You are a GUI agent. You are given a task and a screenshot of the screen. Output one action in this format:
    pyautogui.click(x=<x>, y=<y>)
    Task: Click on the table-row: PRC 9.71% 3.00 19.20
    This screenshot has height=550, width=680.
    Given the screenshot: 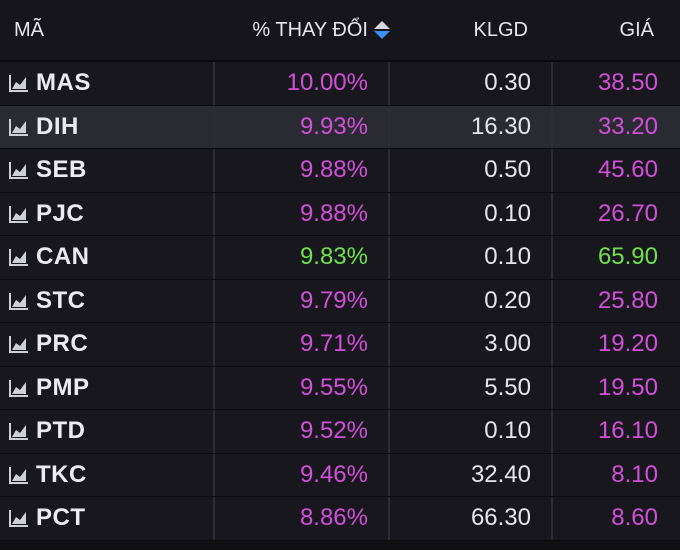 What is the action you would take?
    pyautogui.click(x=340, y=345)
    